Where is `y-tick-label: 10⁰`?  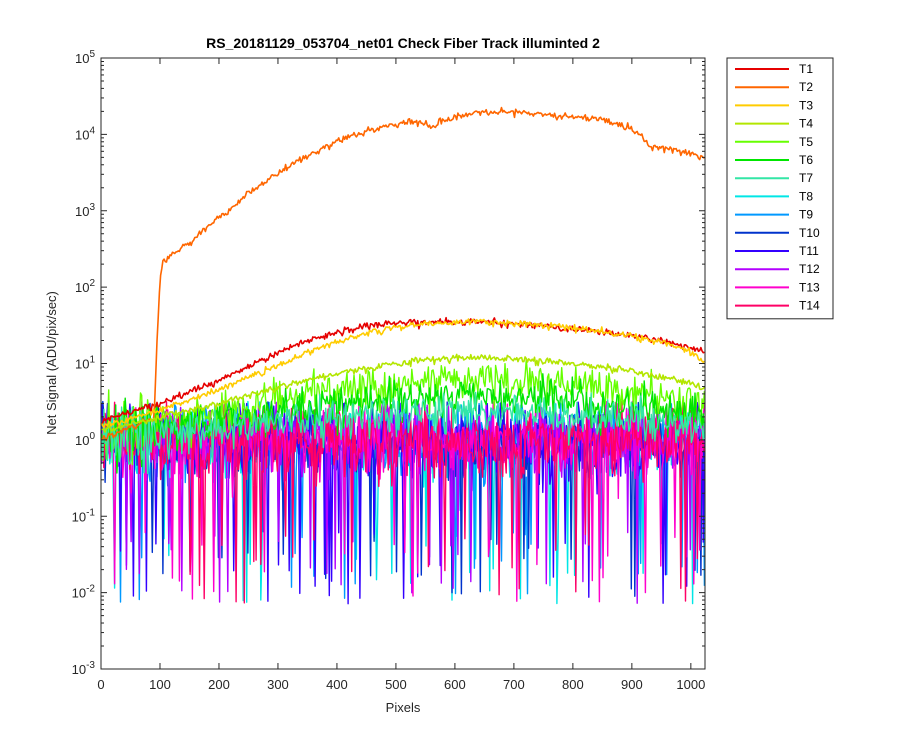 y-tick-label: 10⁰ is located at coordinates (85, 439).